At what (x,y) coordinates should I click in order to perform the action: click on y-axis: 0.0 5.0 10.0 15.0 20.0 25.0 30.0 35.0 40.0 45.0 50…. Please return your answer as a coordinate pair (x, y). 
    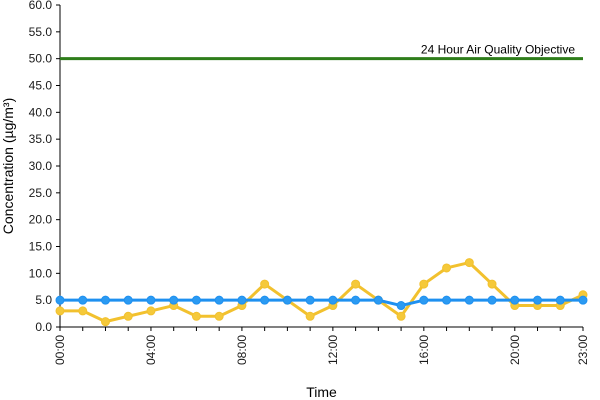
    Looking at the image, I should click on (45, 167).